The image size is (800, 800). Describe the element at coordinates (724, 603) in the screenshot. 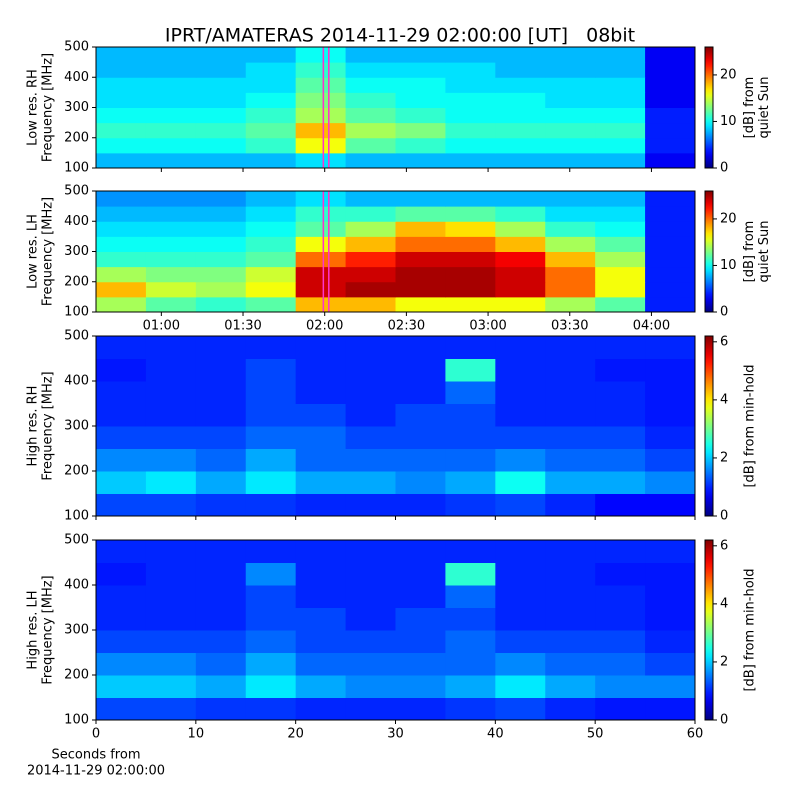

I see `colorbar-tick-label: 4` at that location.